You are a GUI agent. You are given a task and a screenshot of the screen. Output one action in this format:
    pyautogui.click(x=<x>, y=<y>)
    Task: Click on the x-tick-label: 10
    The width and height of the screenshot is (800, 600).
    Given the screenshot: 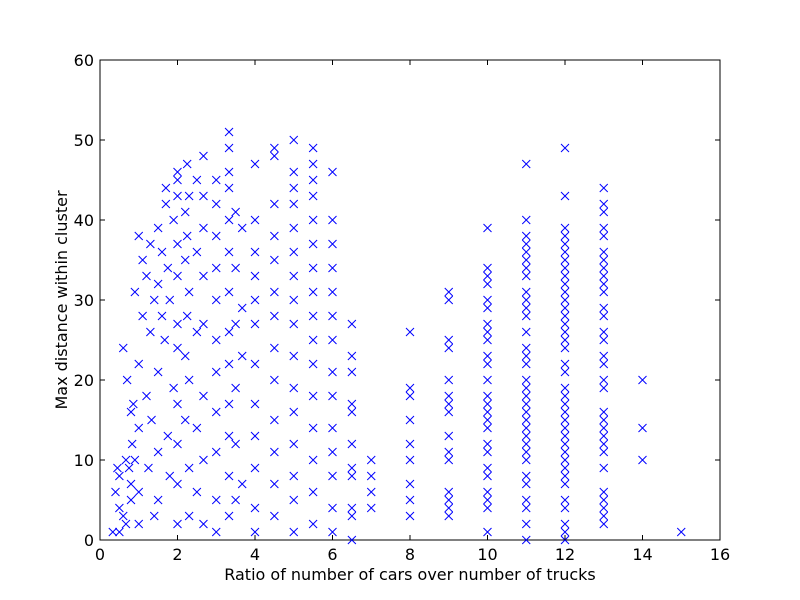 What is the action you would take?
    pyautogui.click(x=487, y=554)
    